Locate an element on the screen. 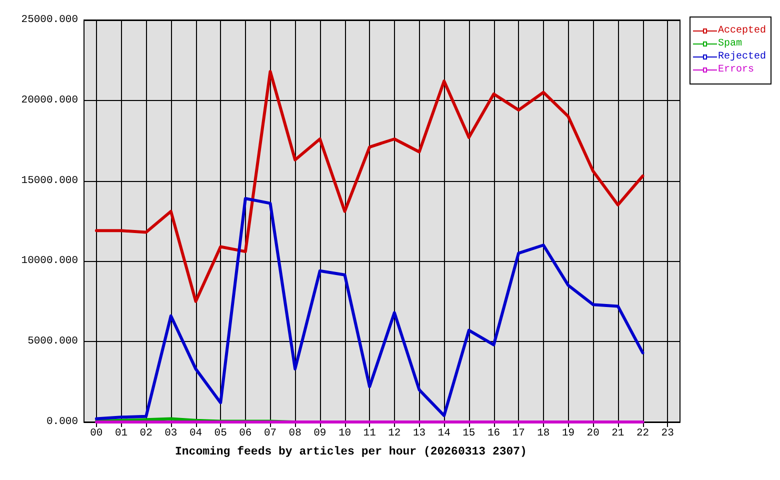 The image size is (780, 480). x-tick-label: 04 is located at coordinates (195, 434).